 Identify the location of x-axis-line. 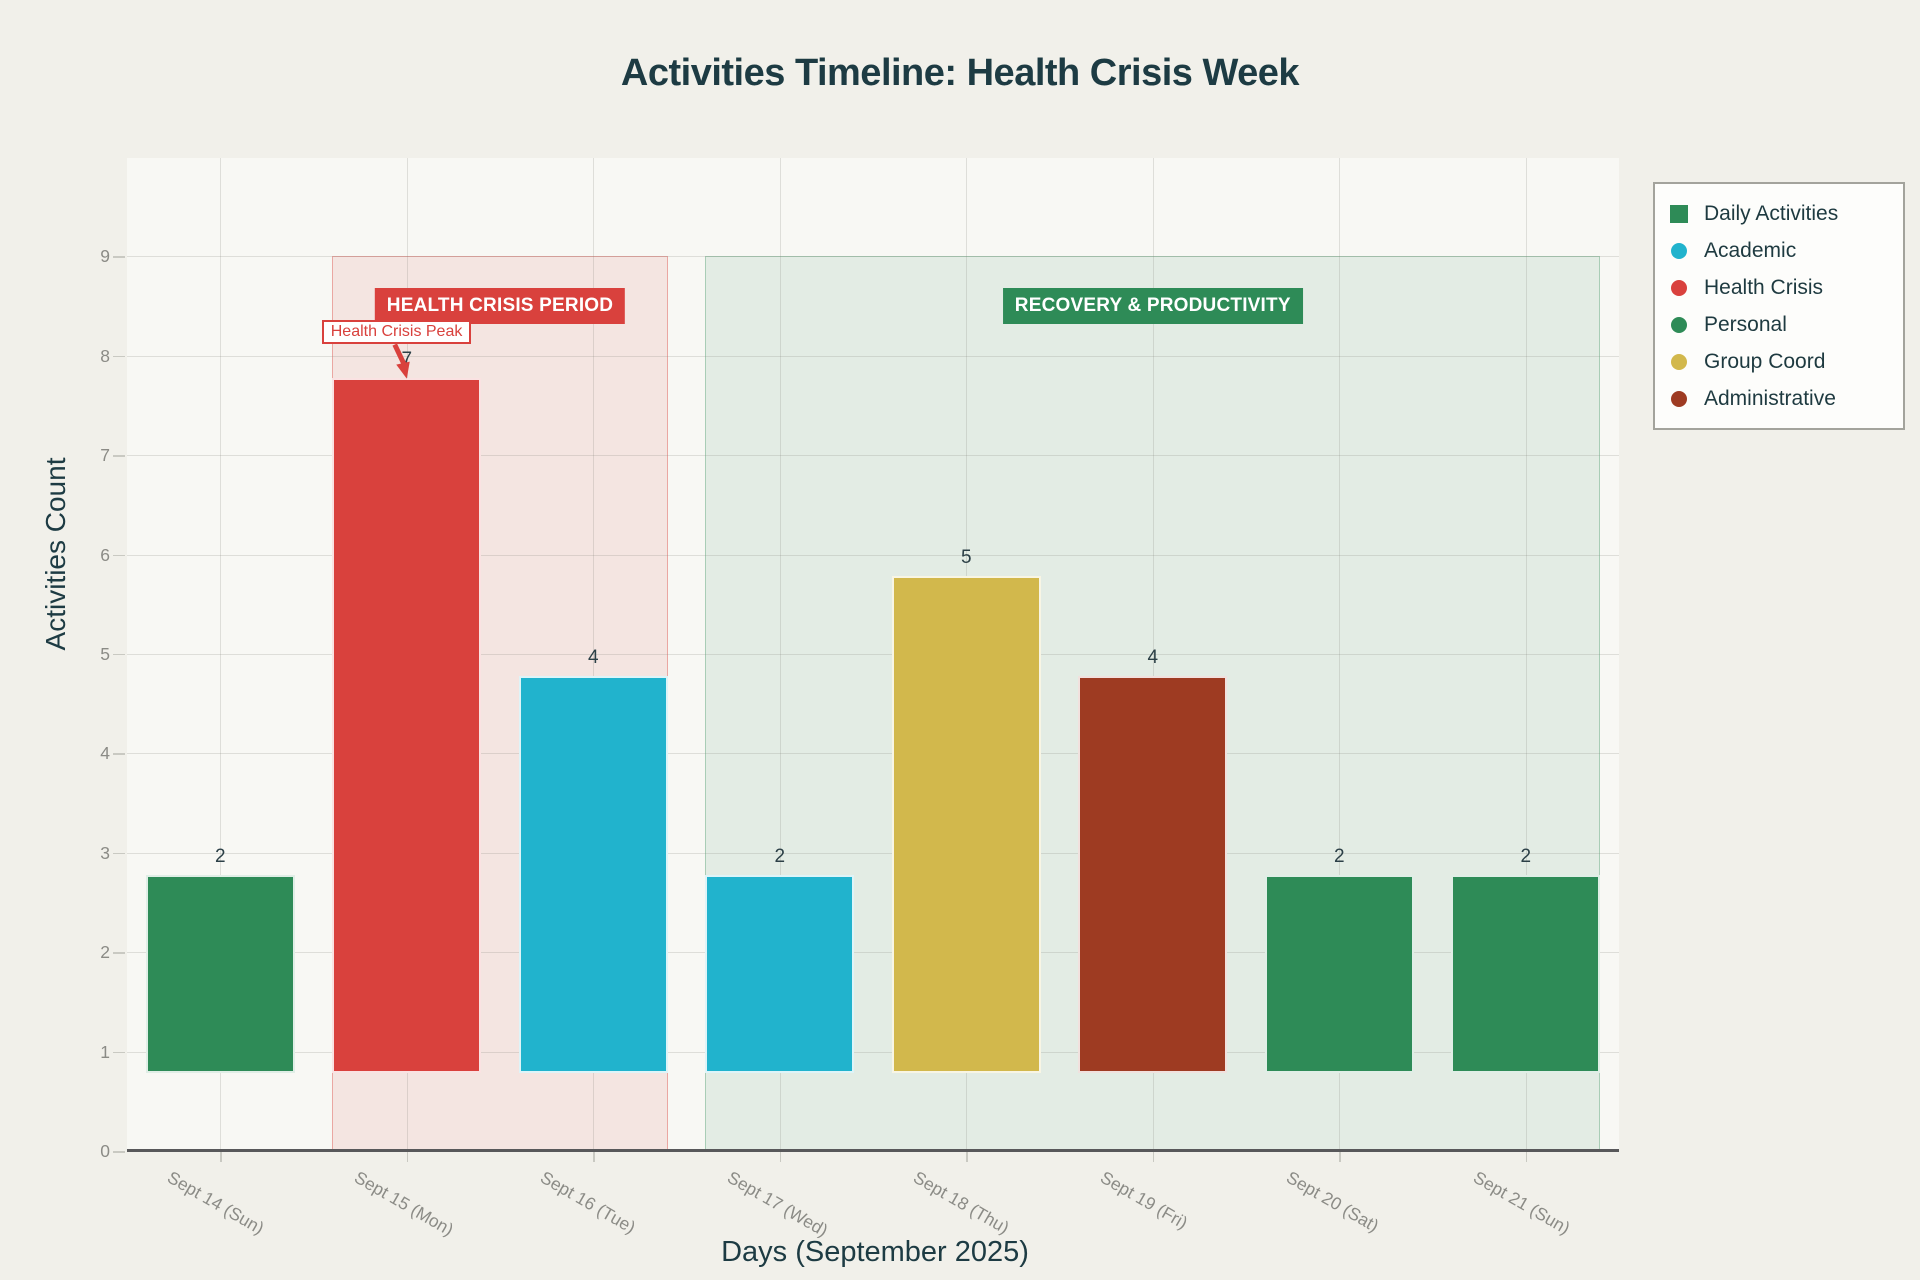
(873, 1150).